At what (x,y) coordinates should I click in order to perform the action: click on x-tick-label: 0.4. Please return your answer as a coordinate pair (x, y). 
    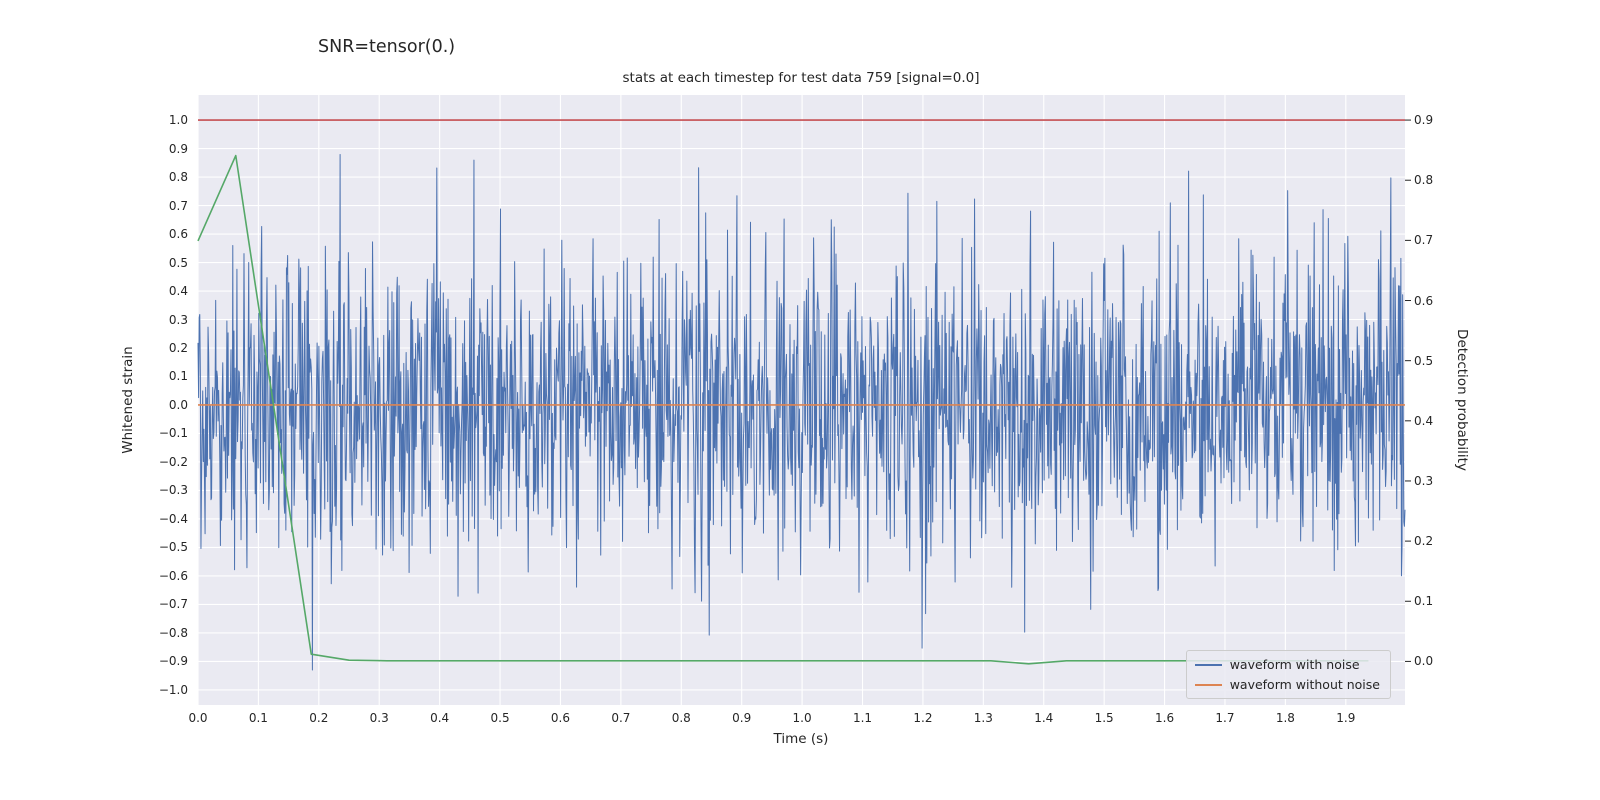
    Looking at the image, I should click on (440, 718).